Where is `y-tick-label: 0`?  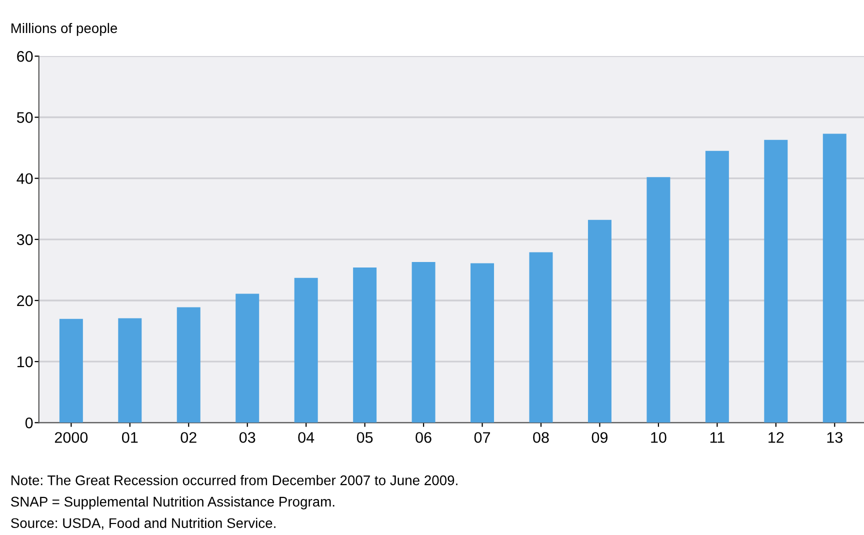 y-tick-label: 0 is located at coordinates (29, 423).